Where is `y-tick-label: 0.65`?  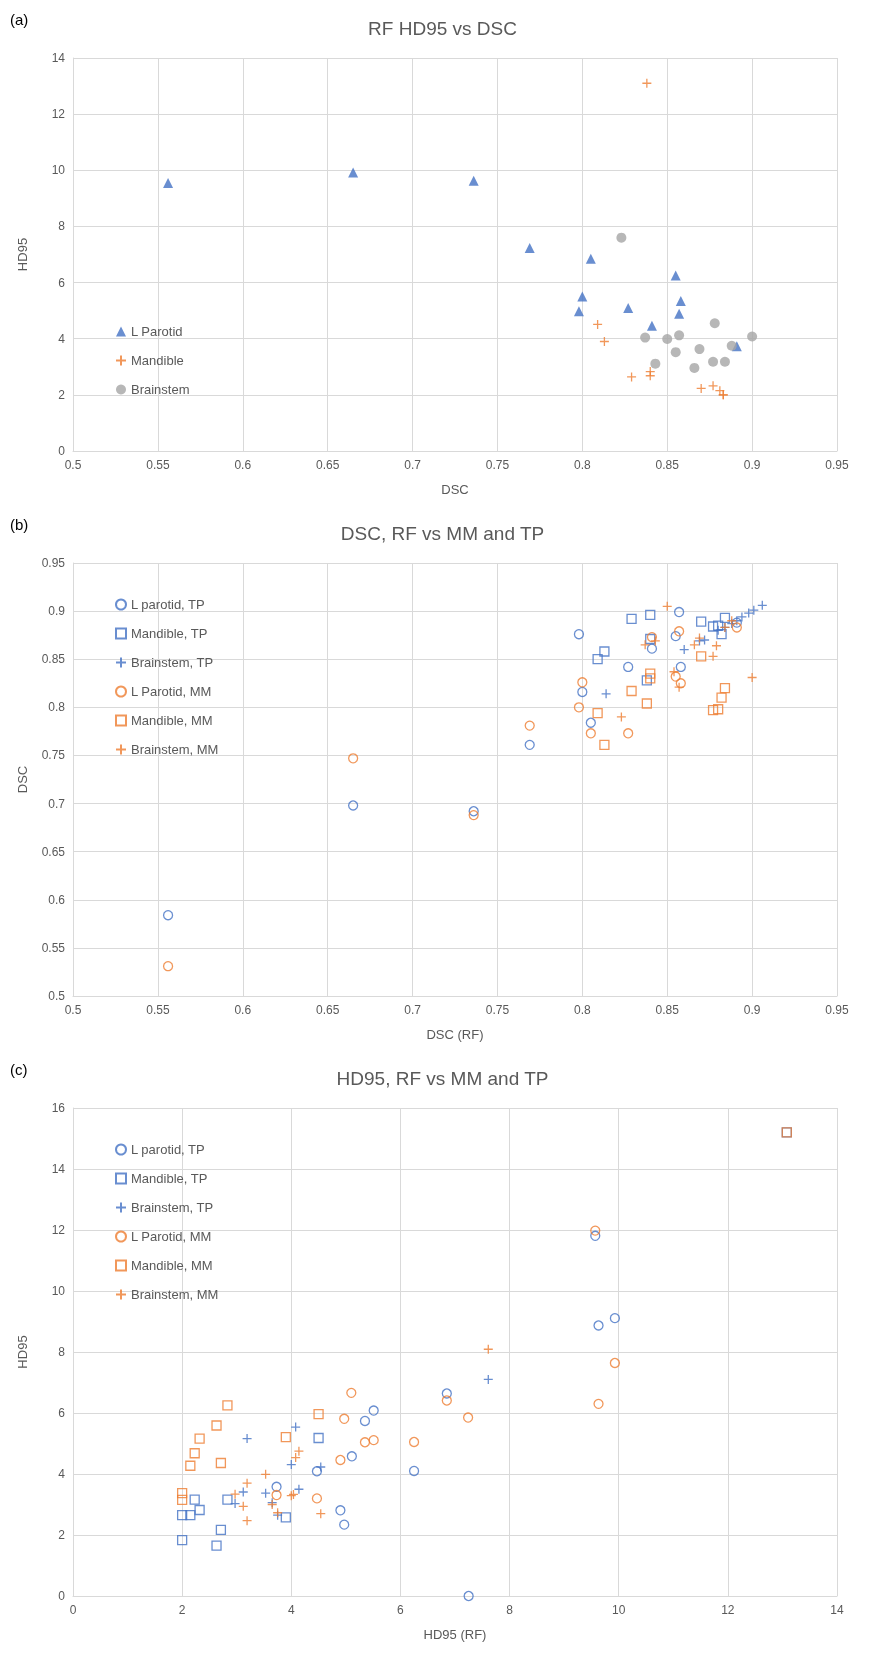 y-tick-label: 0.65 is located at coordinates (53, 851).